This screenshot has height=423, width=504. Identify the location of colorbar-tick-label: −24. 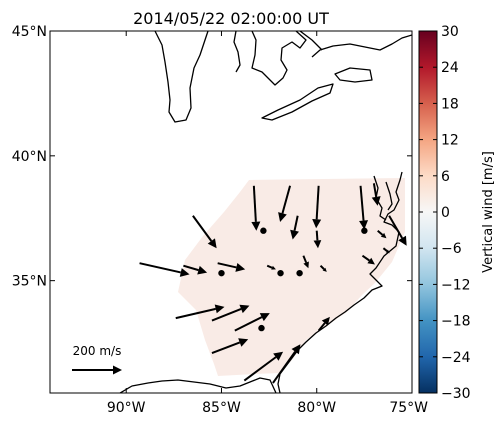
(456, 358).